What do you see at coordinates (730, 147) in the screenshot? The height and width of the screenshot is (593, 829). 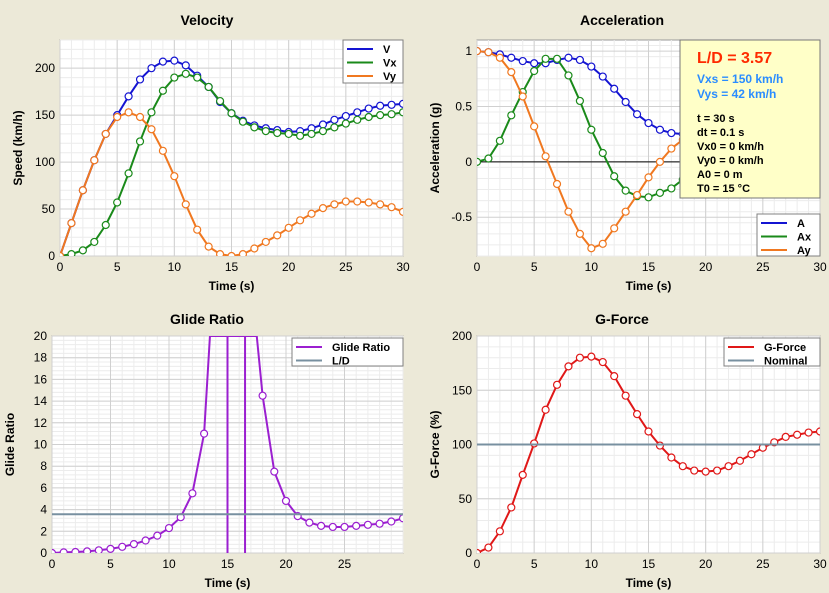 I see `info-line: Vx0 = 0 km/h` at bounding box center [730, 147].